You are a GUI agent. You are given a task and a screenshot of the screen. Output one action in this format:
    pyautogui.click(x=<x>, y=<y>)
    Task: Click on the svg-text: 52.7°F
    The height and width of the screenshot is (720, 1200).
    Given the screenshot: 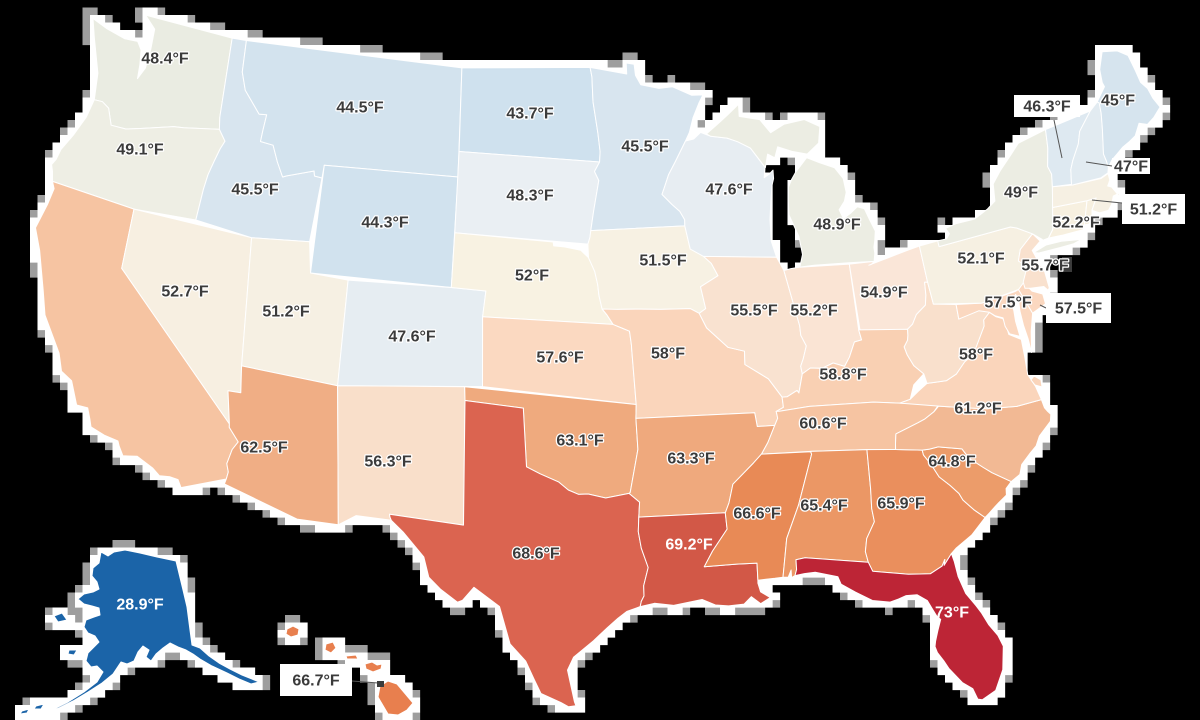 What is the action you would take?
    pyautogui.click(x=185, y=292)
    